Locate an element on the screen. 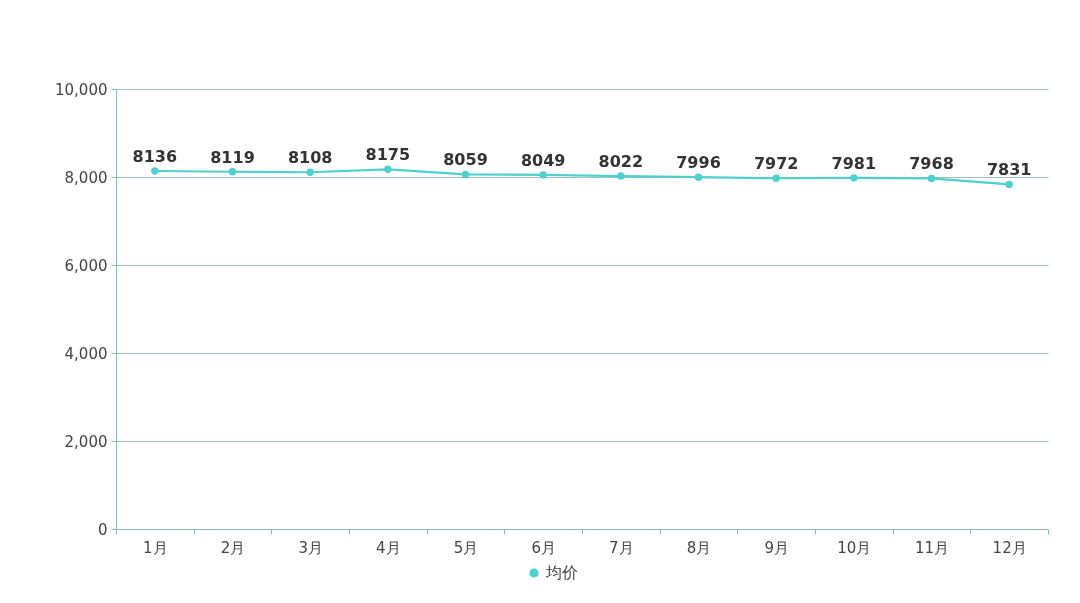  data-label: 8049 is located at coordinates (543, 160).